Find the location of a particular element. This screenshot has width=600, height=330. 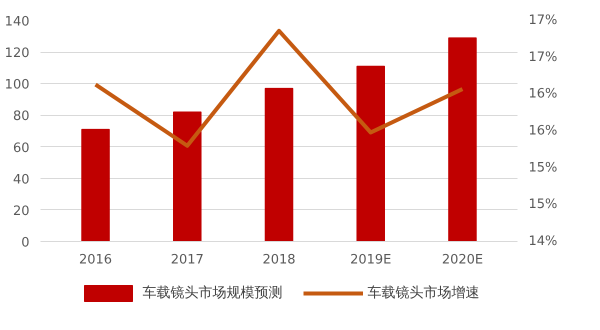

y2-tick-label: 14% is located at coordinates (543, 241).